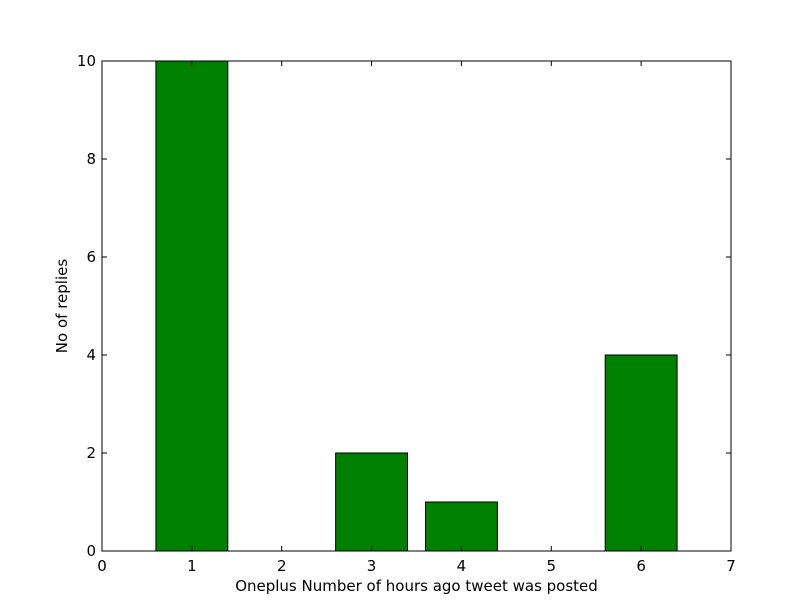 The image size is (812, 612). I want to click on x-tick-label-7: 7, so click(731, 566).